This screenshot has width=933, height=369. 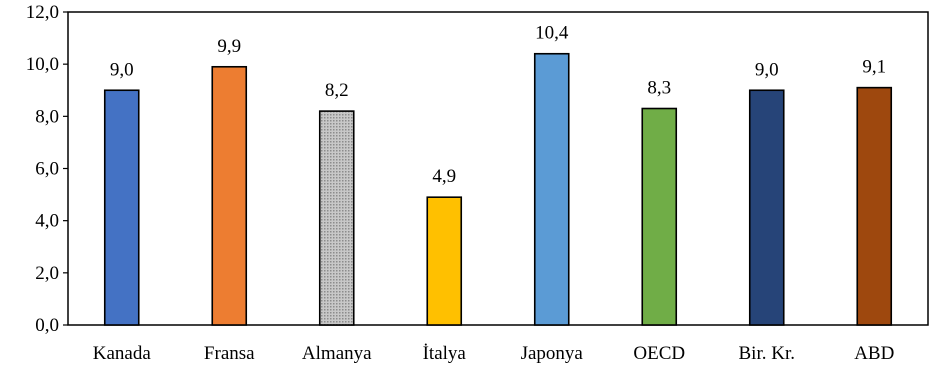 What do you see at coordinates (47, 325) in the screenshot?
I see `y-tick-label: 0,0` at bounding box center [47, 325].